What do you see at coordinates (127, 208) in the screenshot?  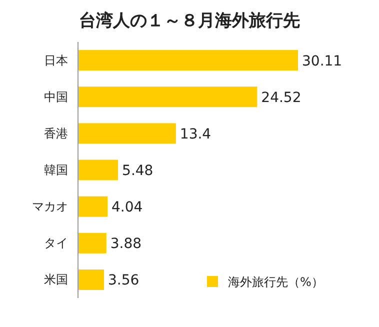 I see `data-label: 4.04` at bounding box center [127, 208].